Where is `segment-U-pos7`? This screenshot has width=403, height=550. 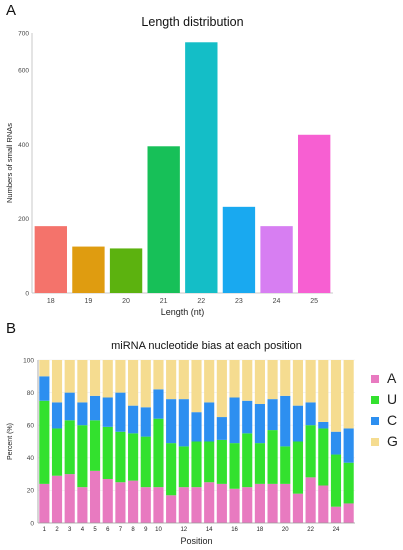
segment-U-pos7 is located at coordinates (120, 457).